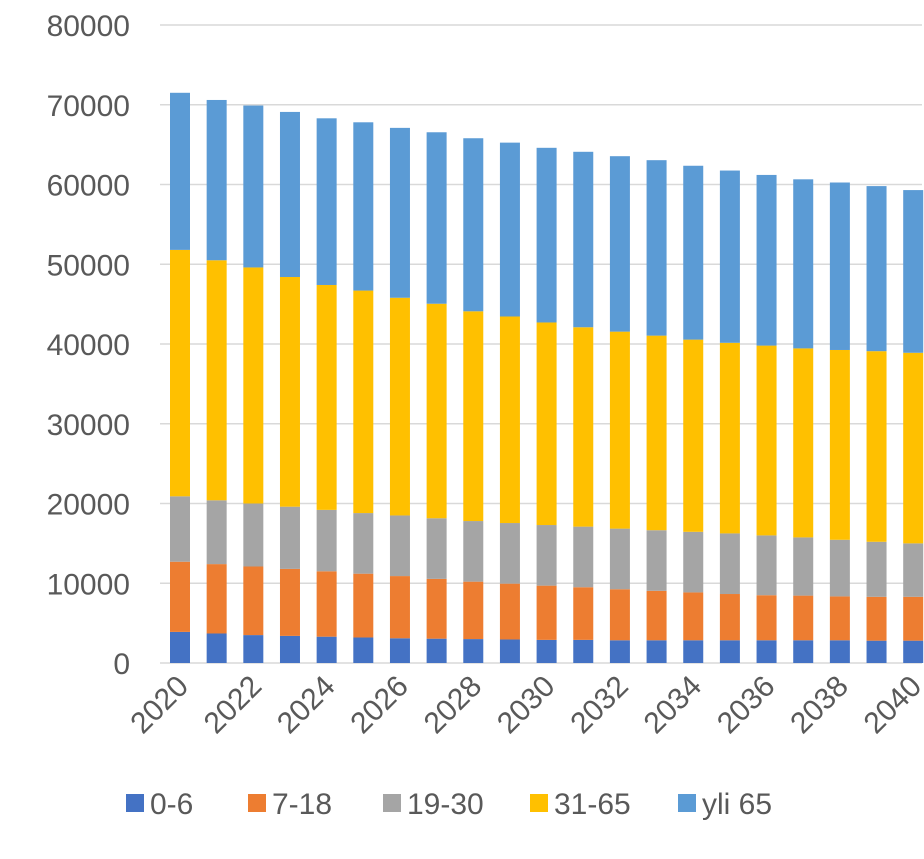 This screenshot has height=859, width=924. What do you see at coordinates (473, 651) in the screenshot?
I see `bar-0-6-2028` at bounding box center [473, 651].